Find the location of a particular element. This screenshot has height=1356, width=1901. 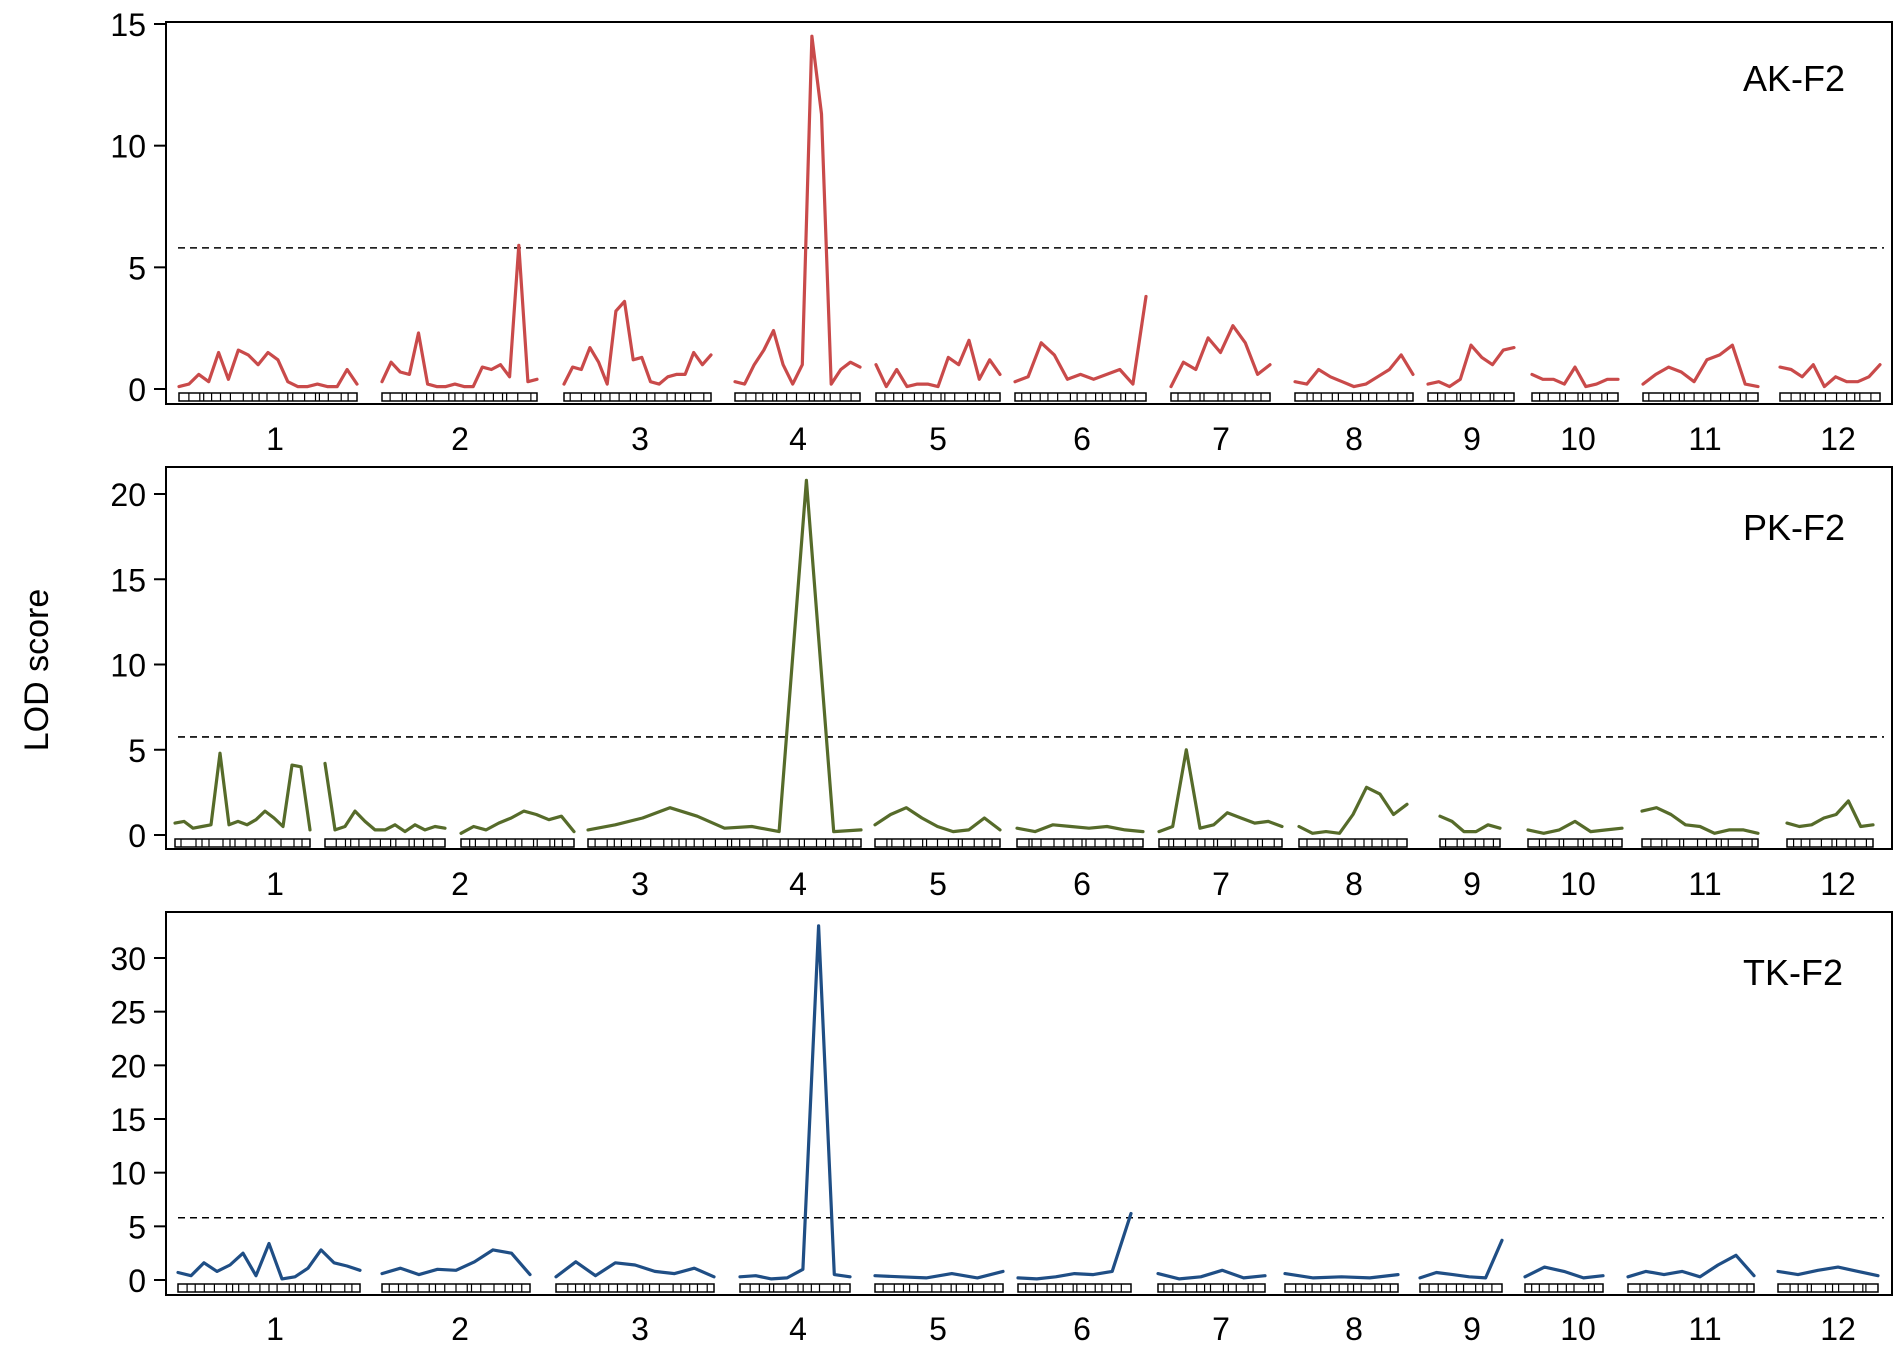

y-tick-label: 25 is located at coordinates (128, 1013).